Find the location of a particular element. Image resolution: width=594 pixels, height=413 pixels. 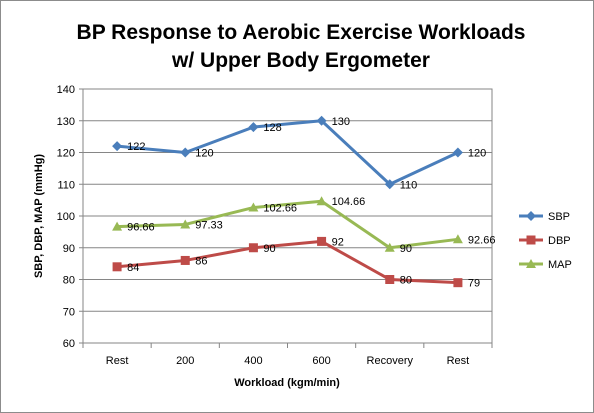

sbp-data-label-3: 130 is located at coordinates (341, 122).